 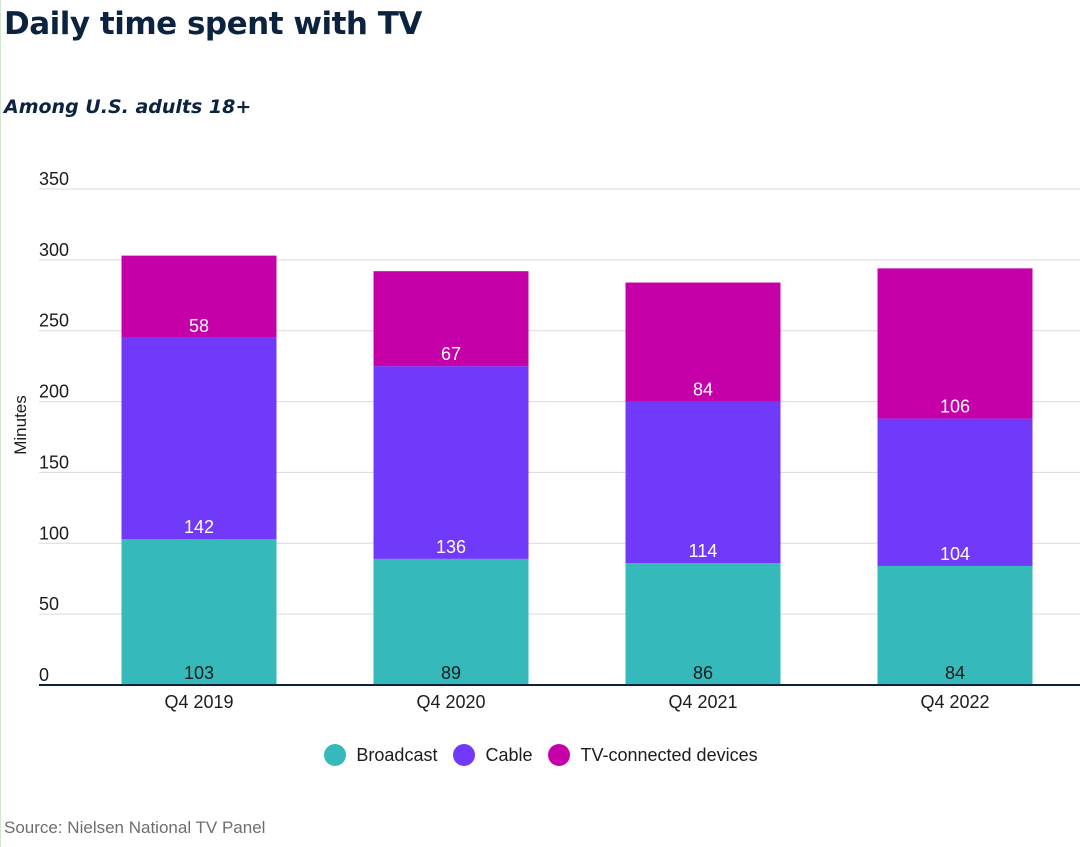 What do you see at coordinates (955, 407) in the screenshot?
I see `data-label: 106` at bounding box center [955, 407].